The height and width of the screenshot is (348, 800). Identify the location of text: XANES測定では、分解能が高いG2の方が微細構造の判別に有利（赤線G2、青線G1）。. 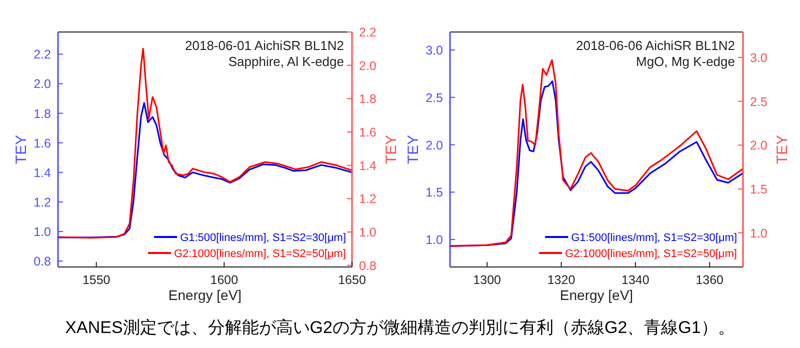
(400, 327).